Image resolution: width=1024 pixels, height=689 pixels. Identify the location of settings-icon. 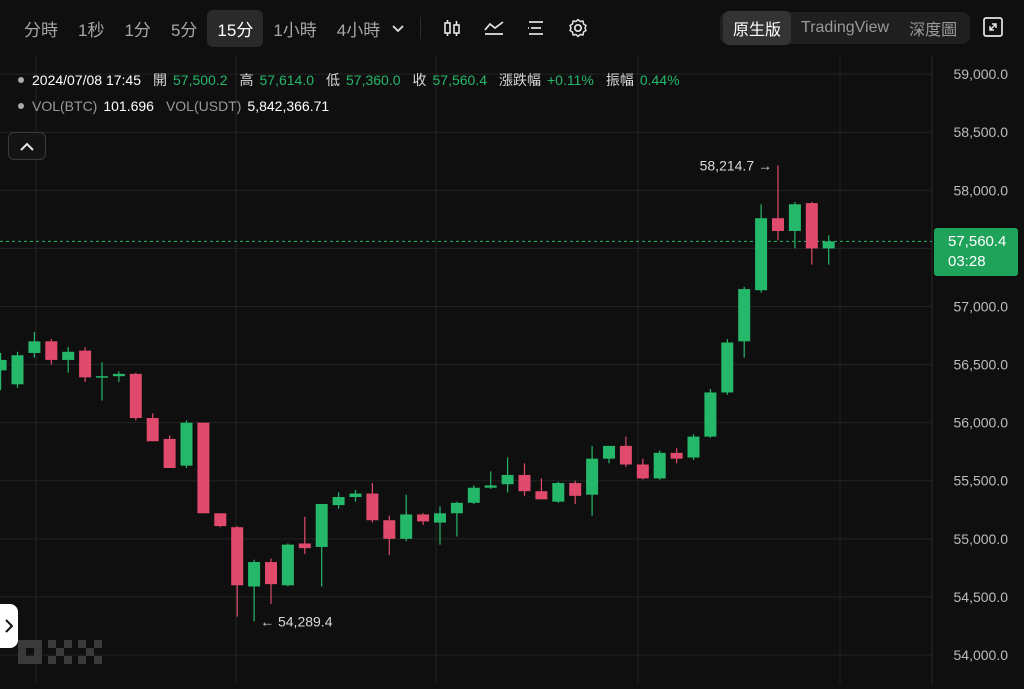
(578, 28).